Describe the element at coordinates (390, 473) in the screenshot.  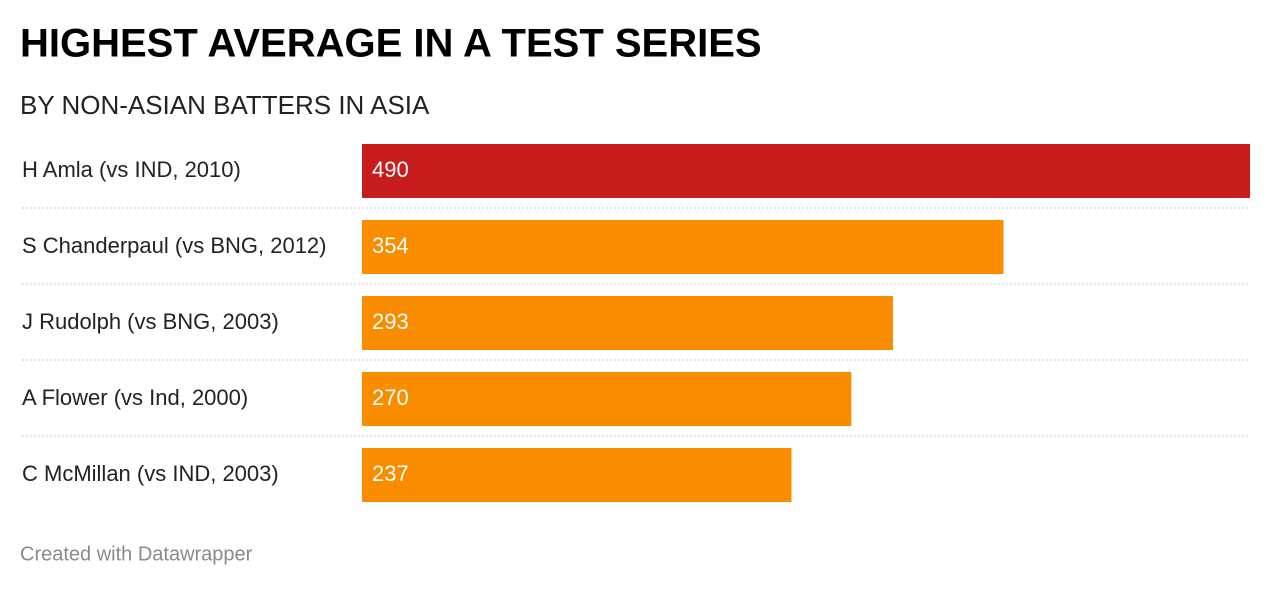
I see `value-label: 237` at that location.